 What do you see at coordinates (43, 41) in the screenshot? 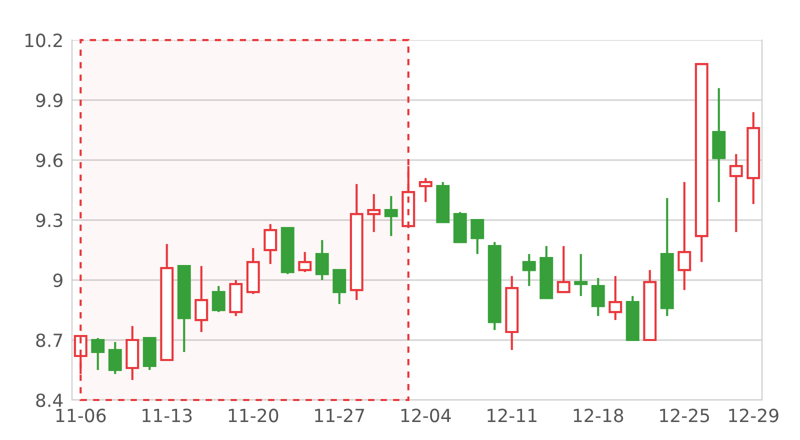
I see `y-tick-label: 10.2` at bounding box center [43, 41].